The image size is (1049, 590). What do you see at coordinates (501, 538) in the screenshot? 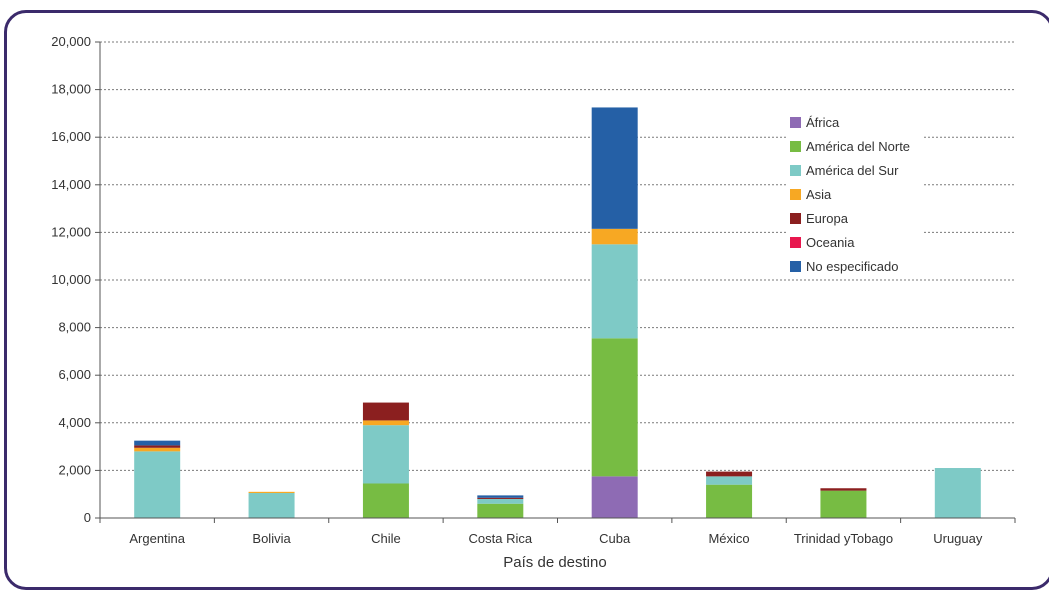
I see `x-tick-label: Costa Rica` at bounding box center [501, 538].